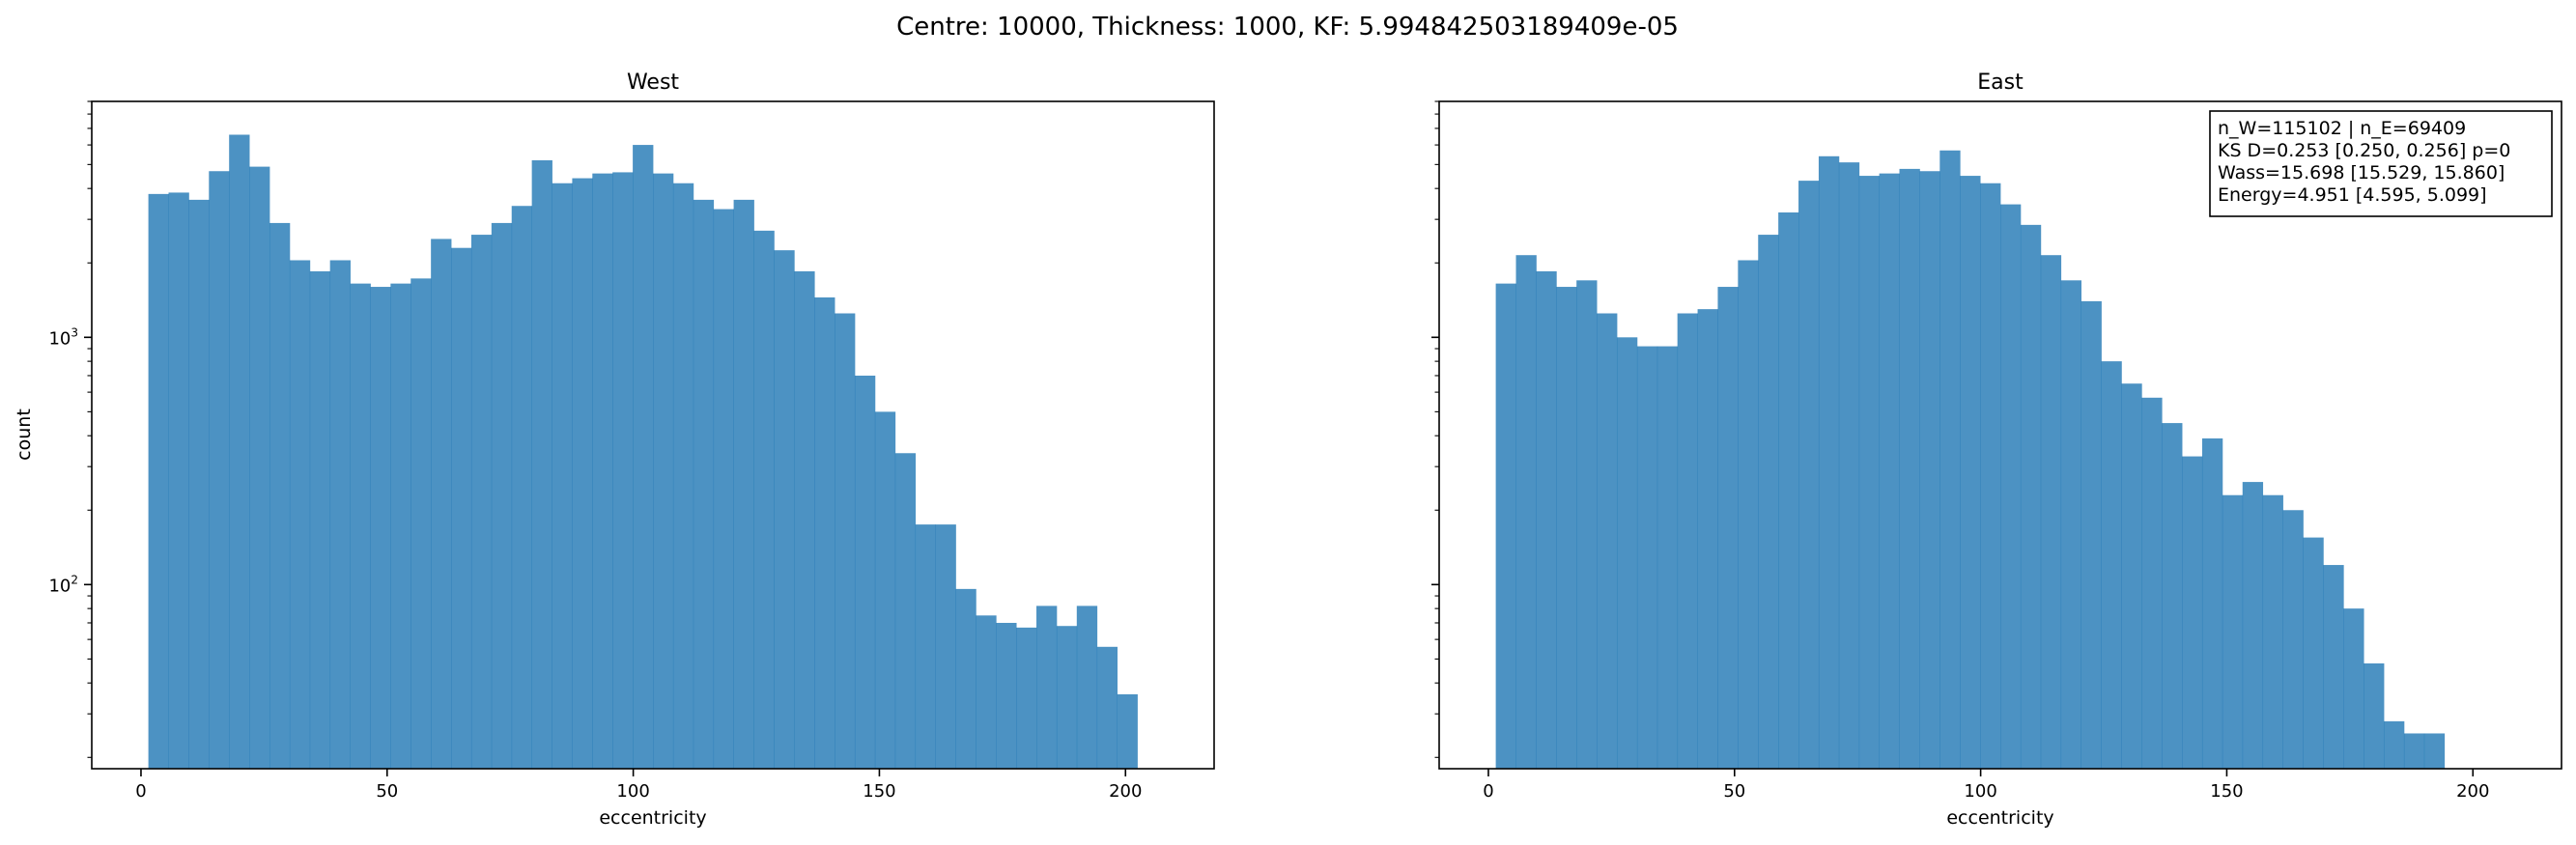 Image resolution: width=2576 pixels, height=845 pixels. Describe the element at coordinates (1488, 791) in the screenshot. I see `east-x-tick-label: 0` at that location.